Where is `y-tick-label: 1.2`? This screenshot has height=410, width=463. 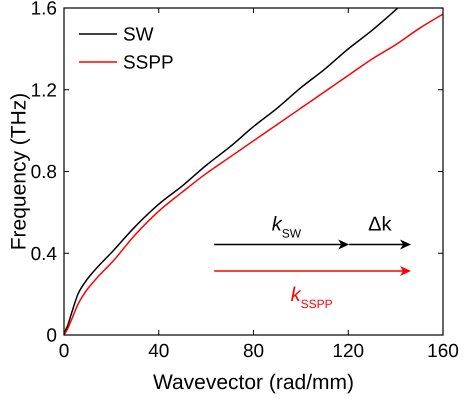 y-tick-label: 1.2 is located at coordinates (43, 91).